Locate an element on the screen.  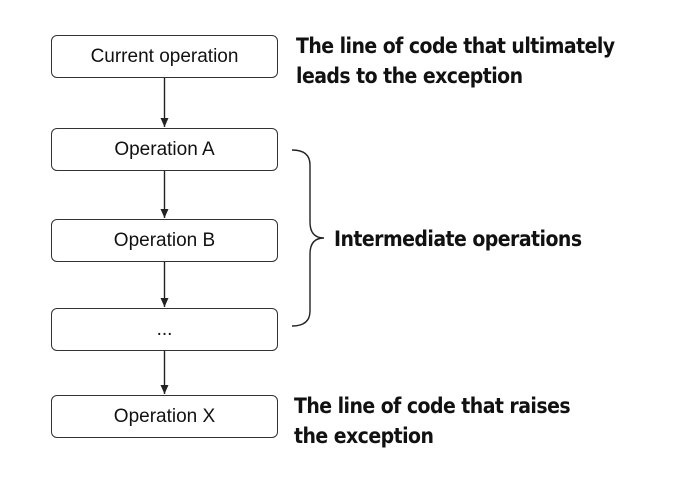
annotation-top-line1: The line of code that ultimately is located at coordinates (455, 46).